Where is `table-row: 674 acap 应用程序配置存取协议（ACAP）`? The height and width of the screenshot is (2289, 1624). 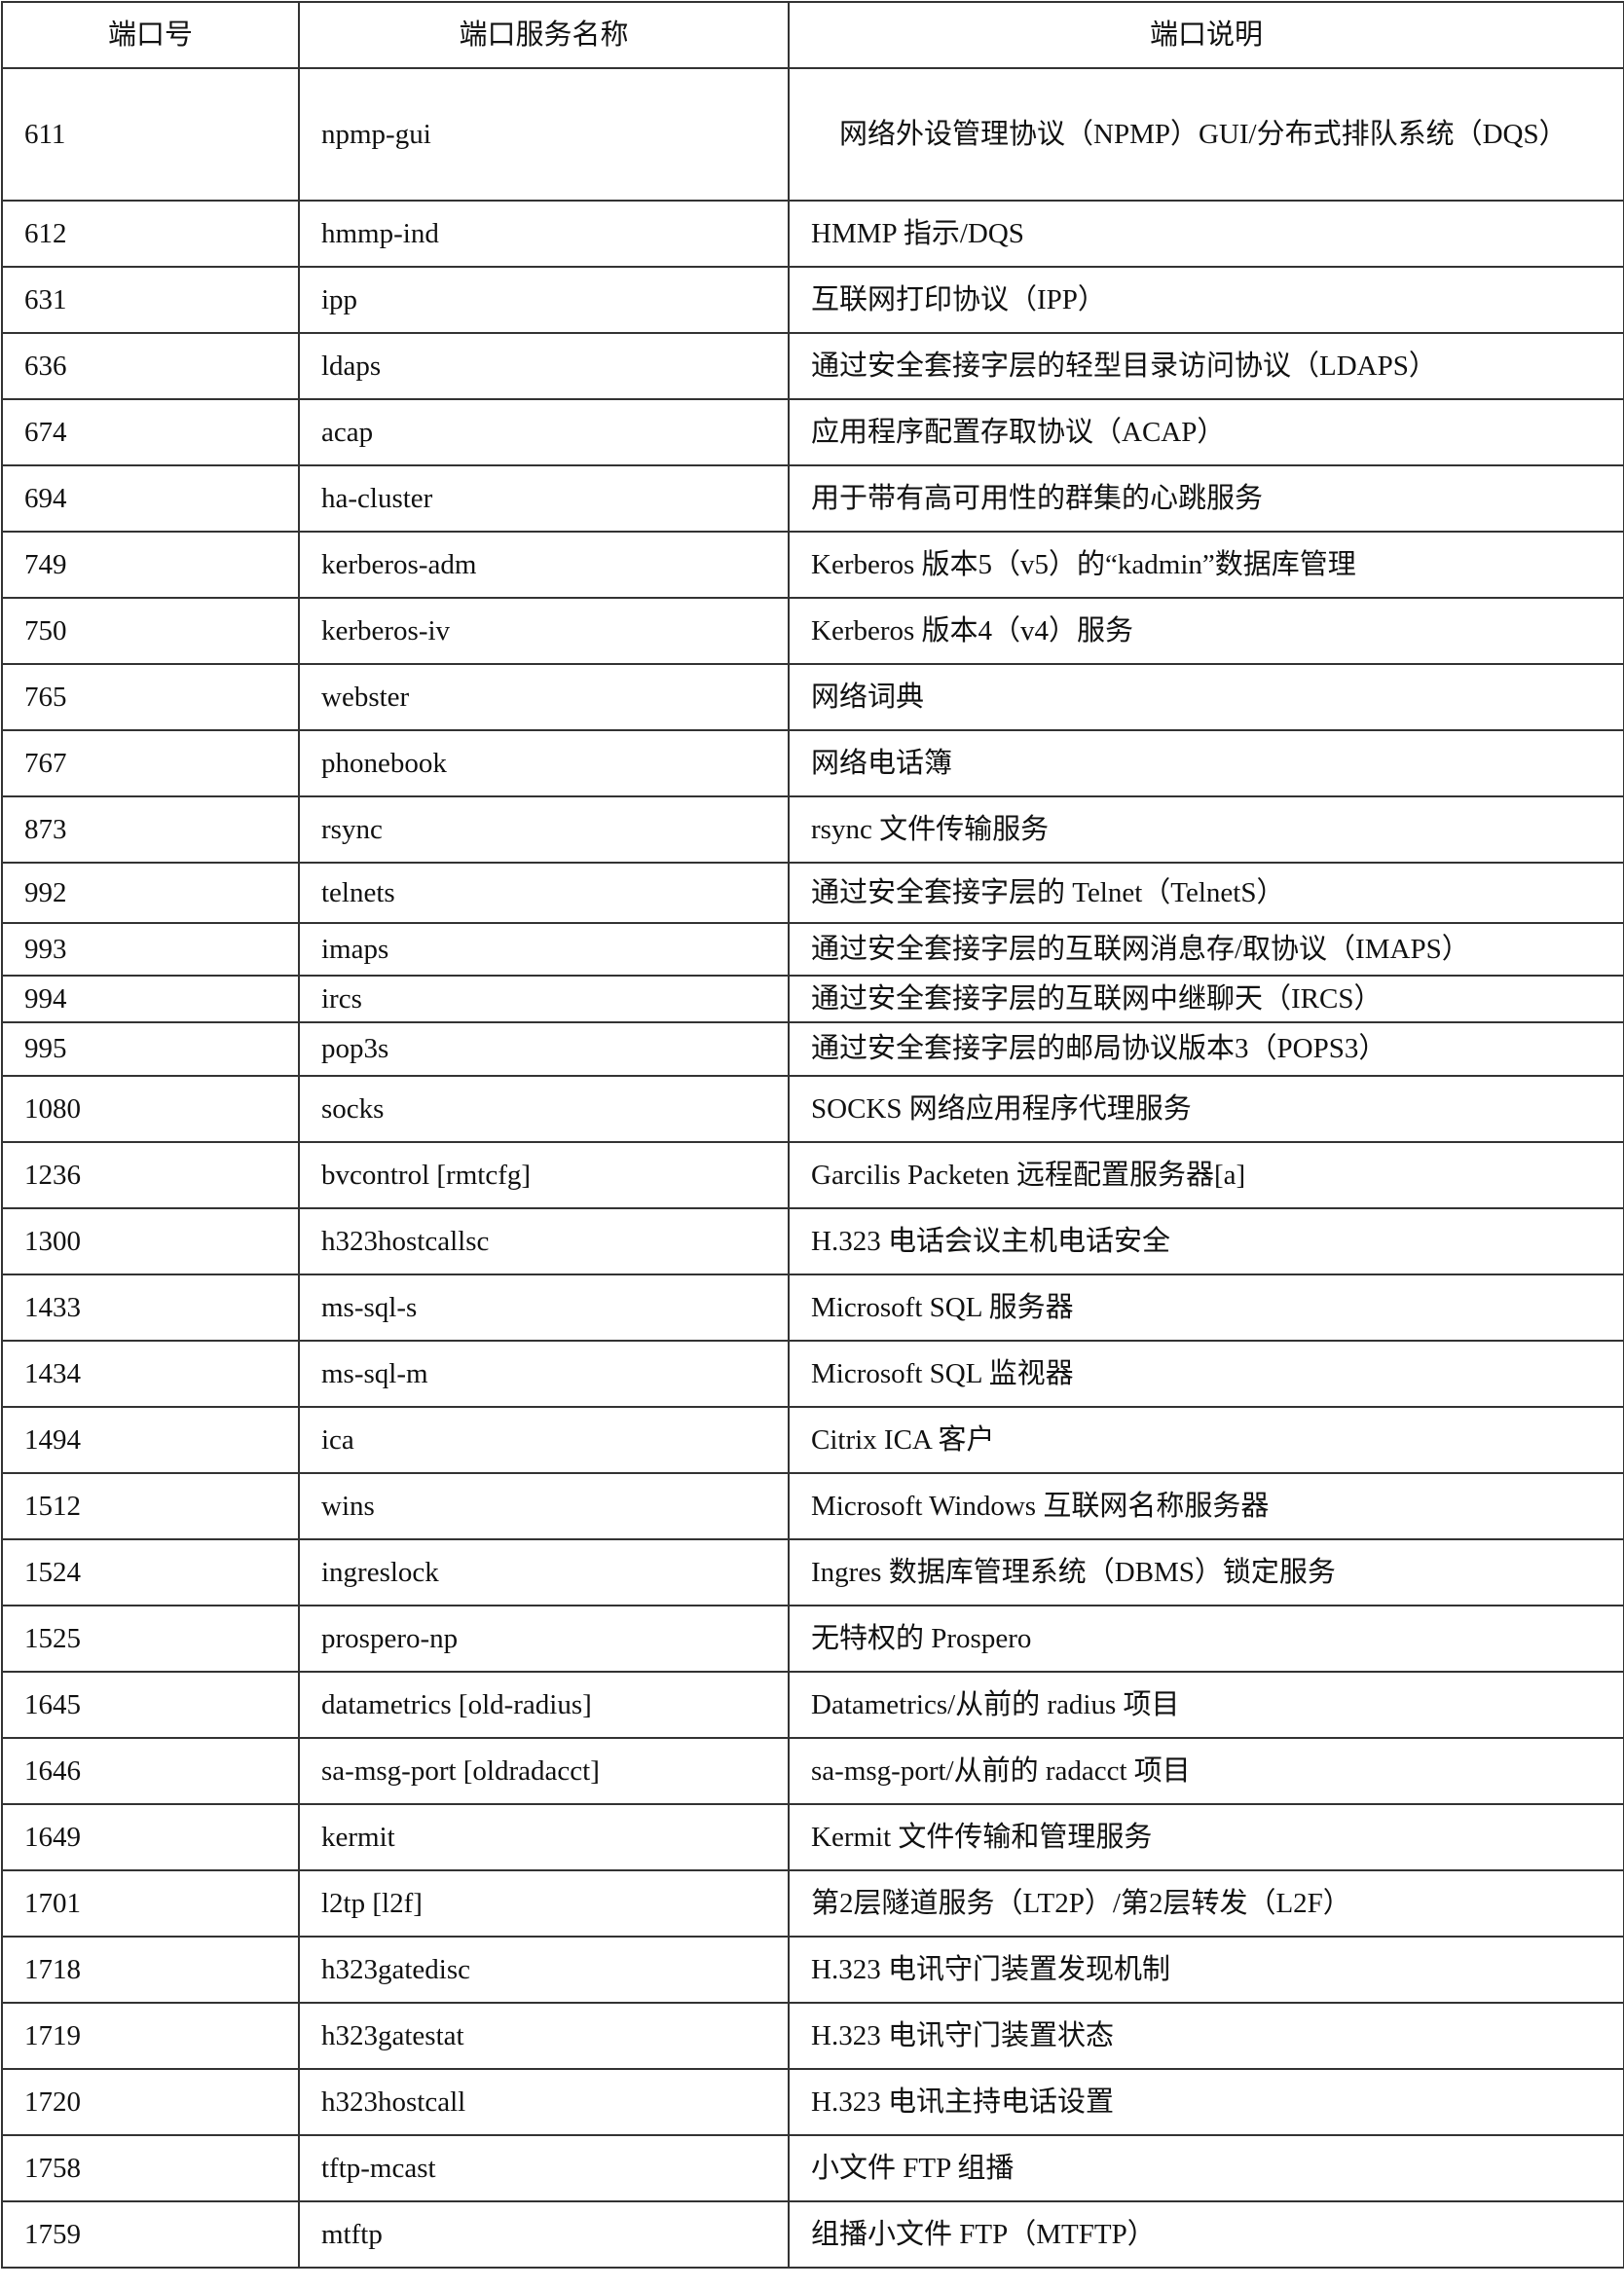
table-row: 674 acap 应用程序配置存取协议（ACAP） is located at coordinates (812, 432).